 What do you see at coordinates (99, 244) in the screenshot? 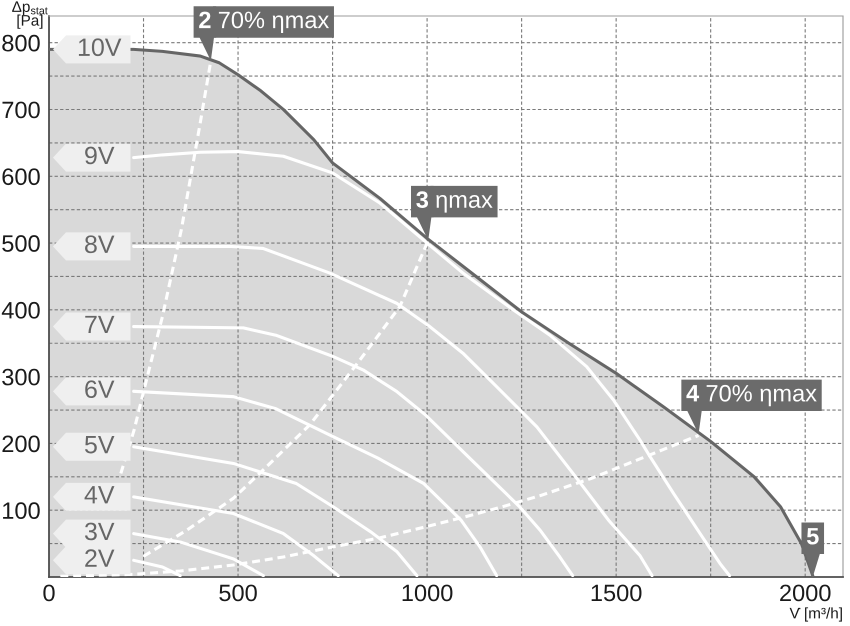
I see `series-label: 8V` at bounding box center [99, 244].